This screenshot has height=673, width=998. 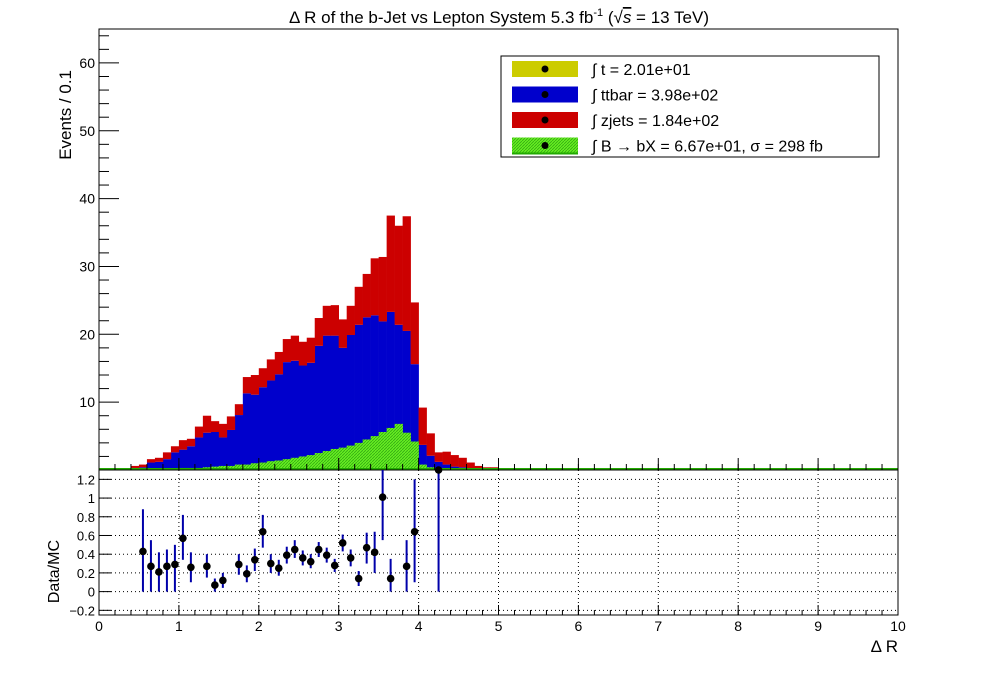 What do you see at coordinates (641, 70) in the screenshot?
I see `legend-label: ∫ t = 2.01e+01` at bounding box center [641, 70].